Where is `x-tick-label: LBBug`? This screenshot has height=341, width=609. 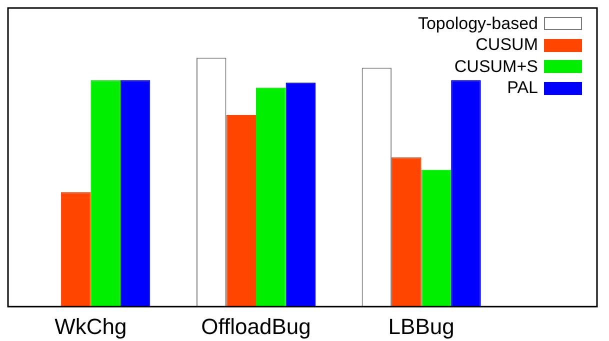
x-tick-label: LBBug is located at coordinates (421, 326).